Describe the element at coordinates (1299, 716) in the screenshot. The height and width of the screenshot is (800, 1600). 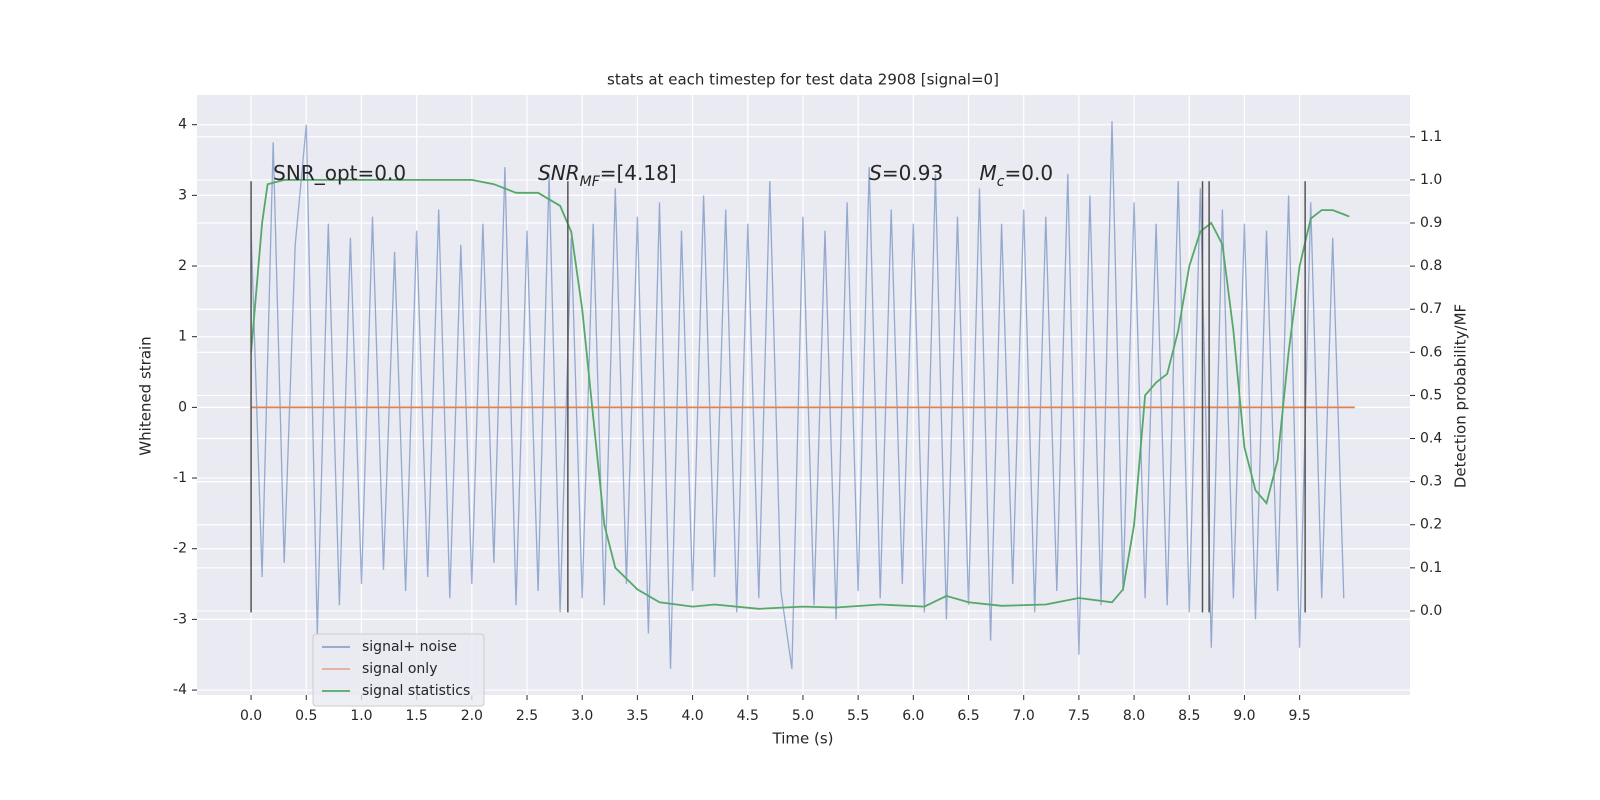
I see `x-tick-label: 9.5` at that location.